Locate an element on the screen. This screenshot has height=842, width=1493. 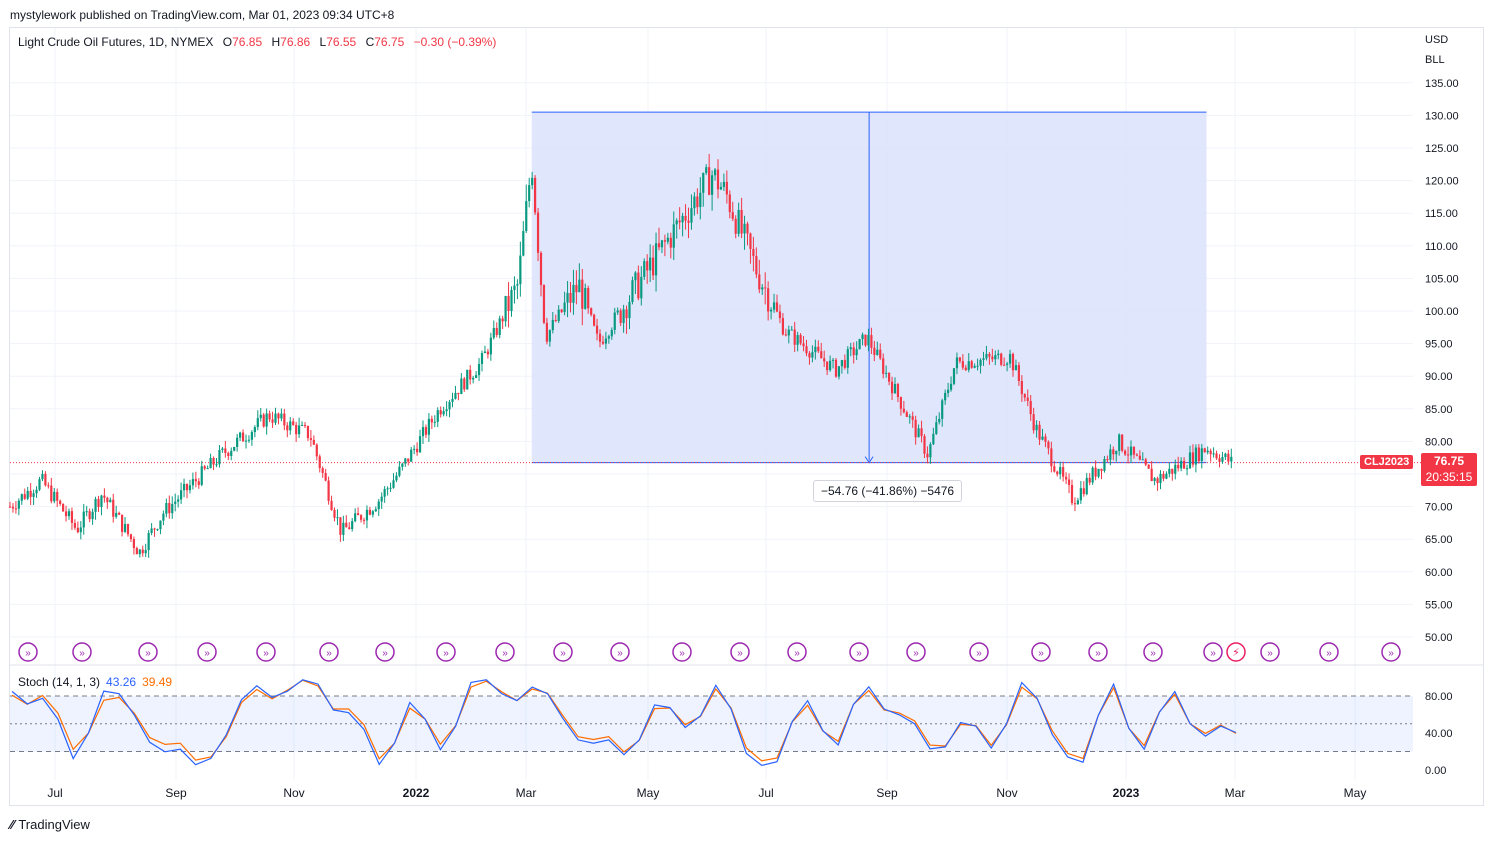
y-tick-label: 95.00 is located at coordinates (1439, 345).